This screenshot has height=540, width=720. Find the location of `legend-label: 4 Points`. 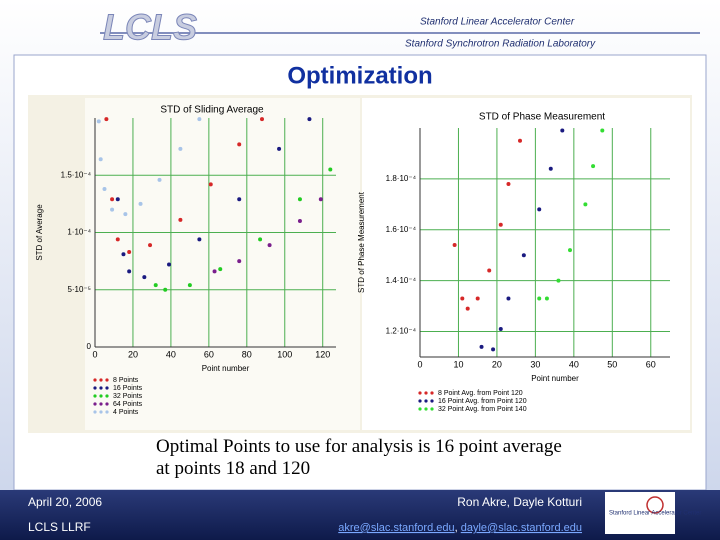

legend-label: 4 Points is located at coordinates (126, 412).